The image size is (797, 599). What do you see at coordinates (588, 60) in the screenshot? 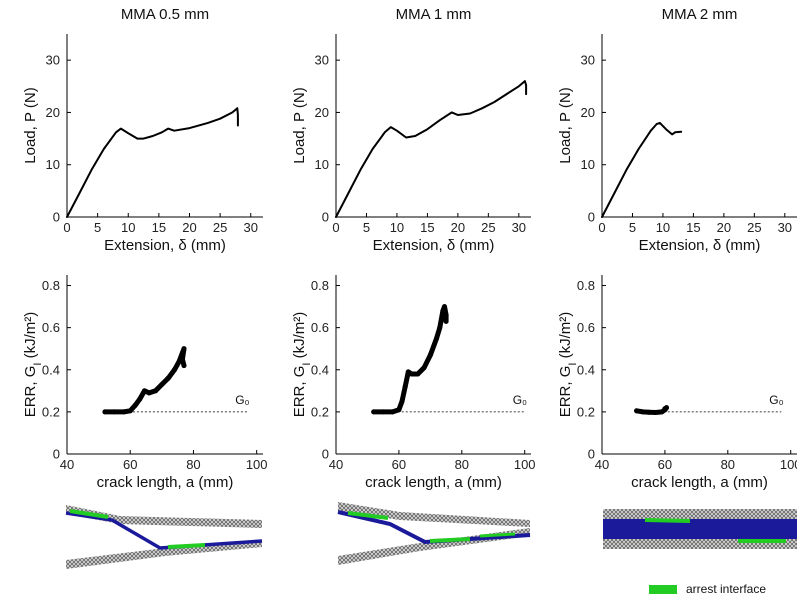
I see `y-tick-label: 30` at bounding box center [588, 60].